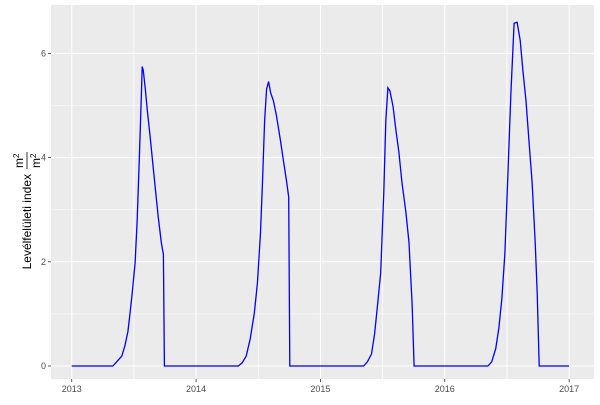 The image size is (600, 405). Describe the element at coordinates (43, 262) in the screenshot. I see `y-tick-label: 2` at that location.